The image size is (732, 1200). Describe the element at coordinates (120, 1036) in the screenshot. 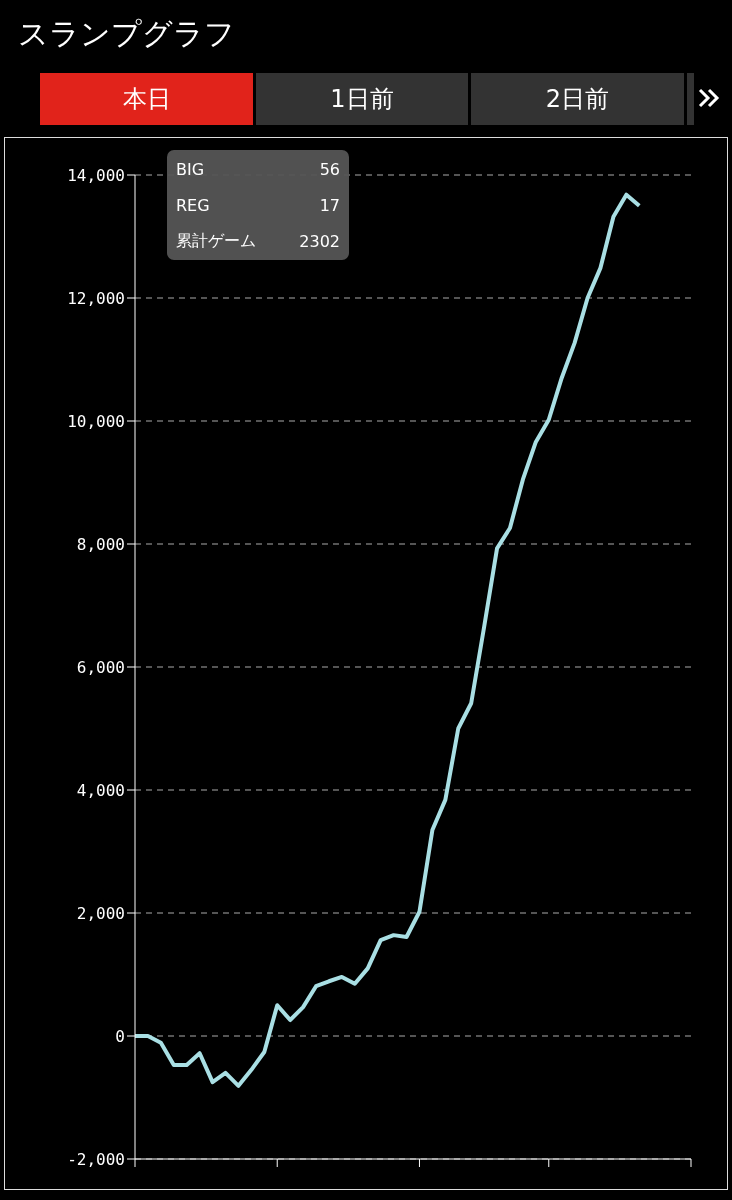

I see `y-tick-label: 0` at that location.